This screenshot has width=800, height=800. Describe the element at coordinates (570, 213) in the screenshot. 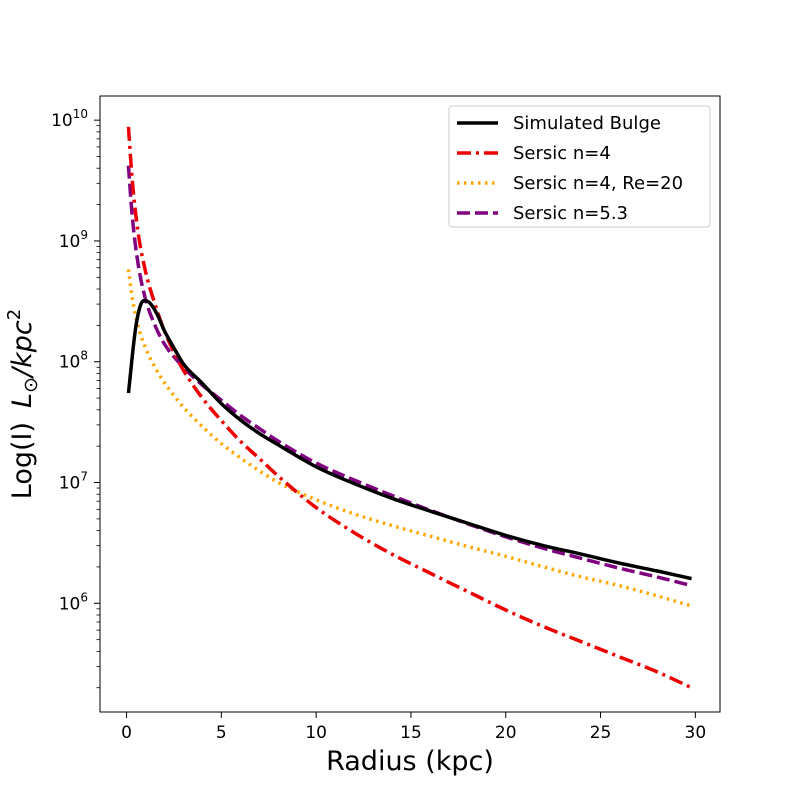

I see `legend-label: Sersic n=5.3` at that location.